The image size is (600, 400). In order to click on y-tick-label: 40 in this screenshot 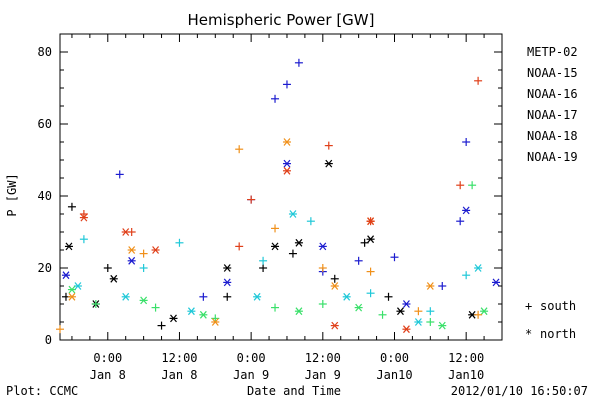, I will do `click(45, 196)`.